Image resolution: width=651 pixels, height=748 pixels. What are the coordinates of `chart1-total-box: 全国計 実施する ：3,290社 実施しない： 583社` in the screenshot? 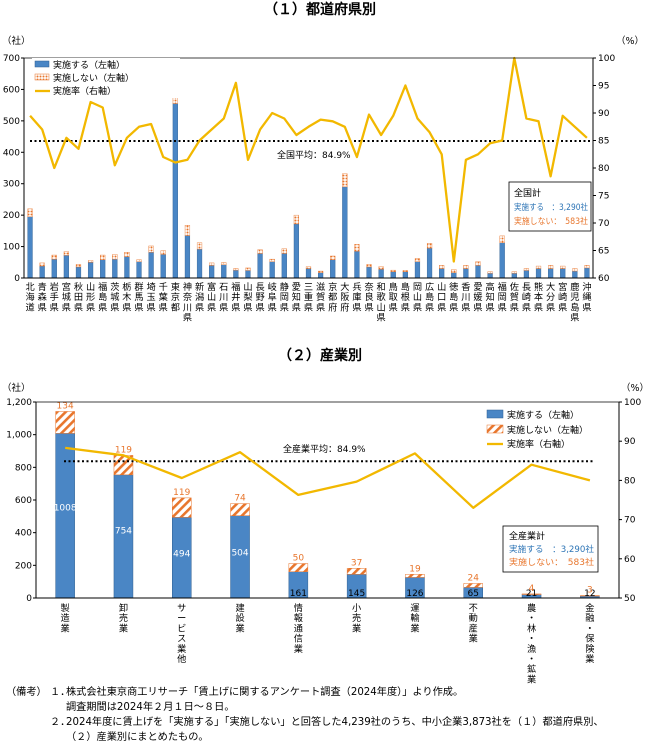 It's located at (550, 206).